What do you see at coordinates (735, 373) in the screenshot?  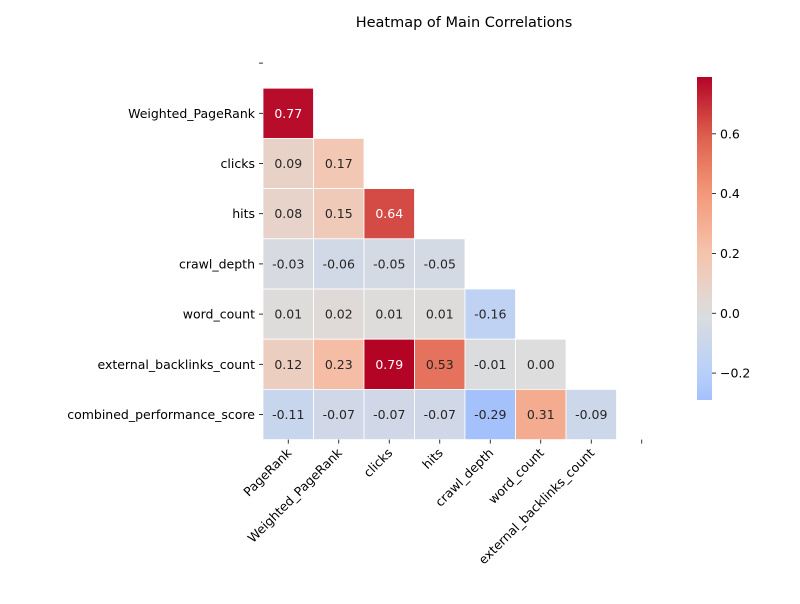 I see `colorbar-tick-label: −0.2` at bounding box center [735, 373].